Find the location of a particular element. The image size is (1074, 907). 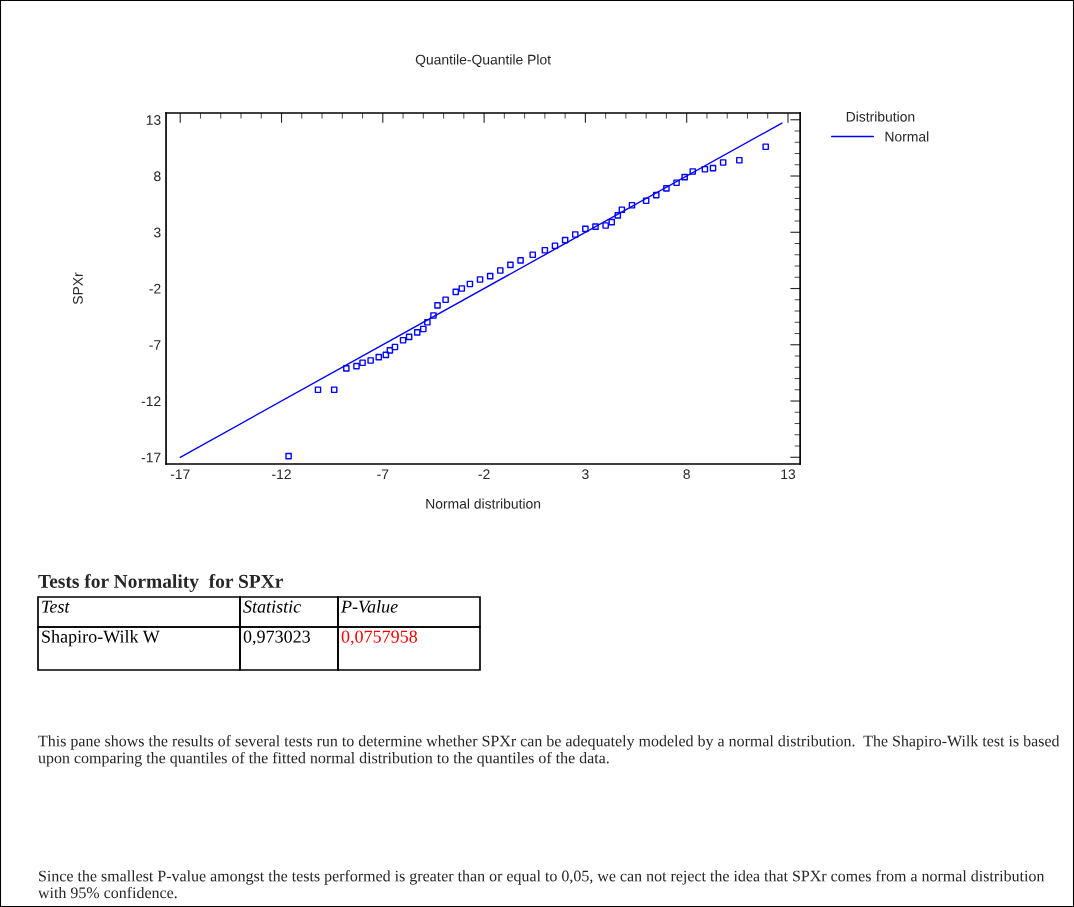

text: Shapiro-Wilk W is located at coordinates (101, 638).